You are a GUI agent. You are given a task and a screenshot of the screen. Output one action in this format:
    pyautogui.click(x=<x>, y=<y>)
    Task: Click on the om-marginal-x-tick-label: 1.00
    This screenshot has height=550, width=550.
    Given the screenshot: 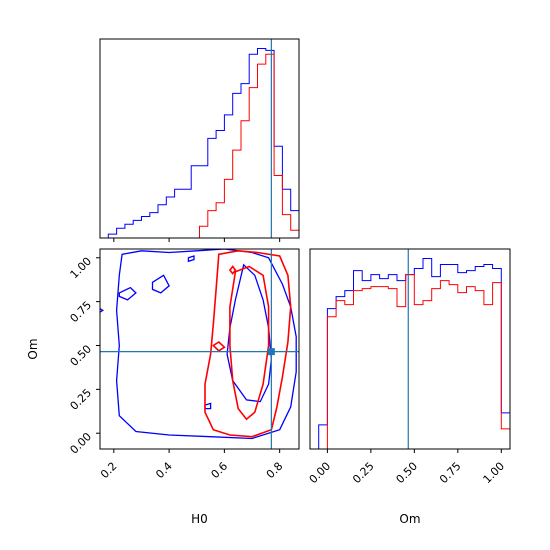 What is the action you would take?
    pyautogui.click(x=494, y=473)
    